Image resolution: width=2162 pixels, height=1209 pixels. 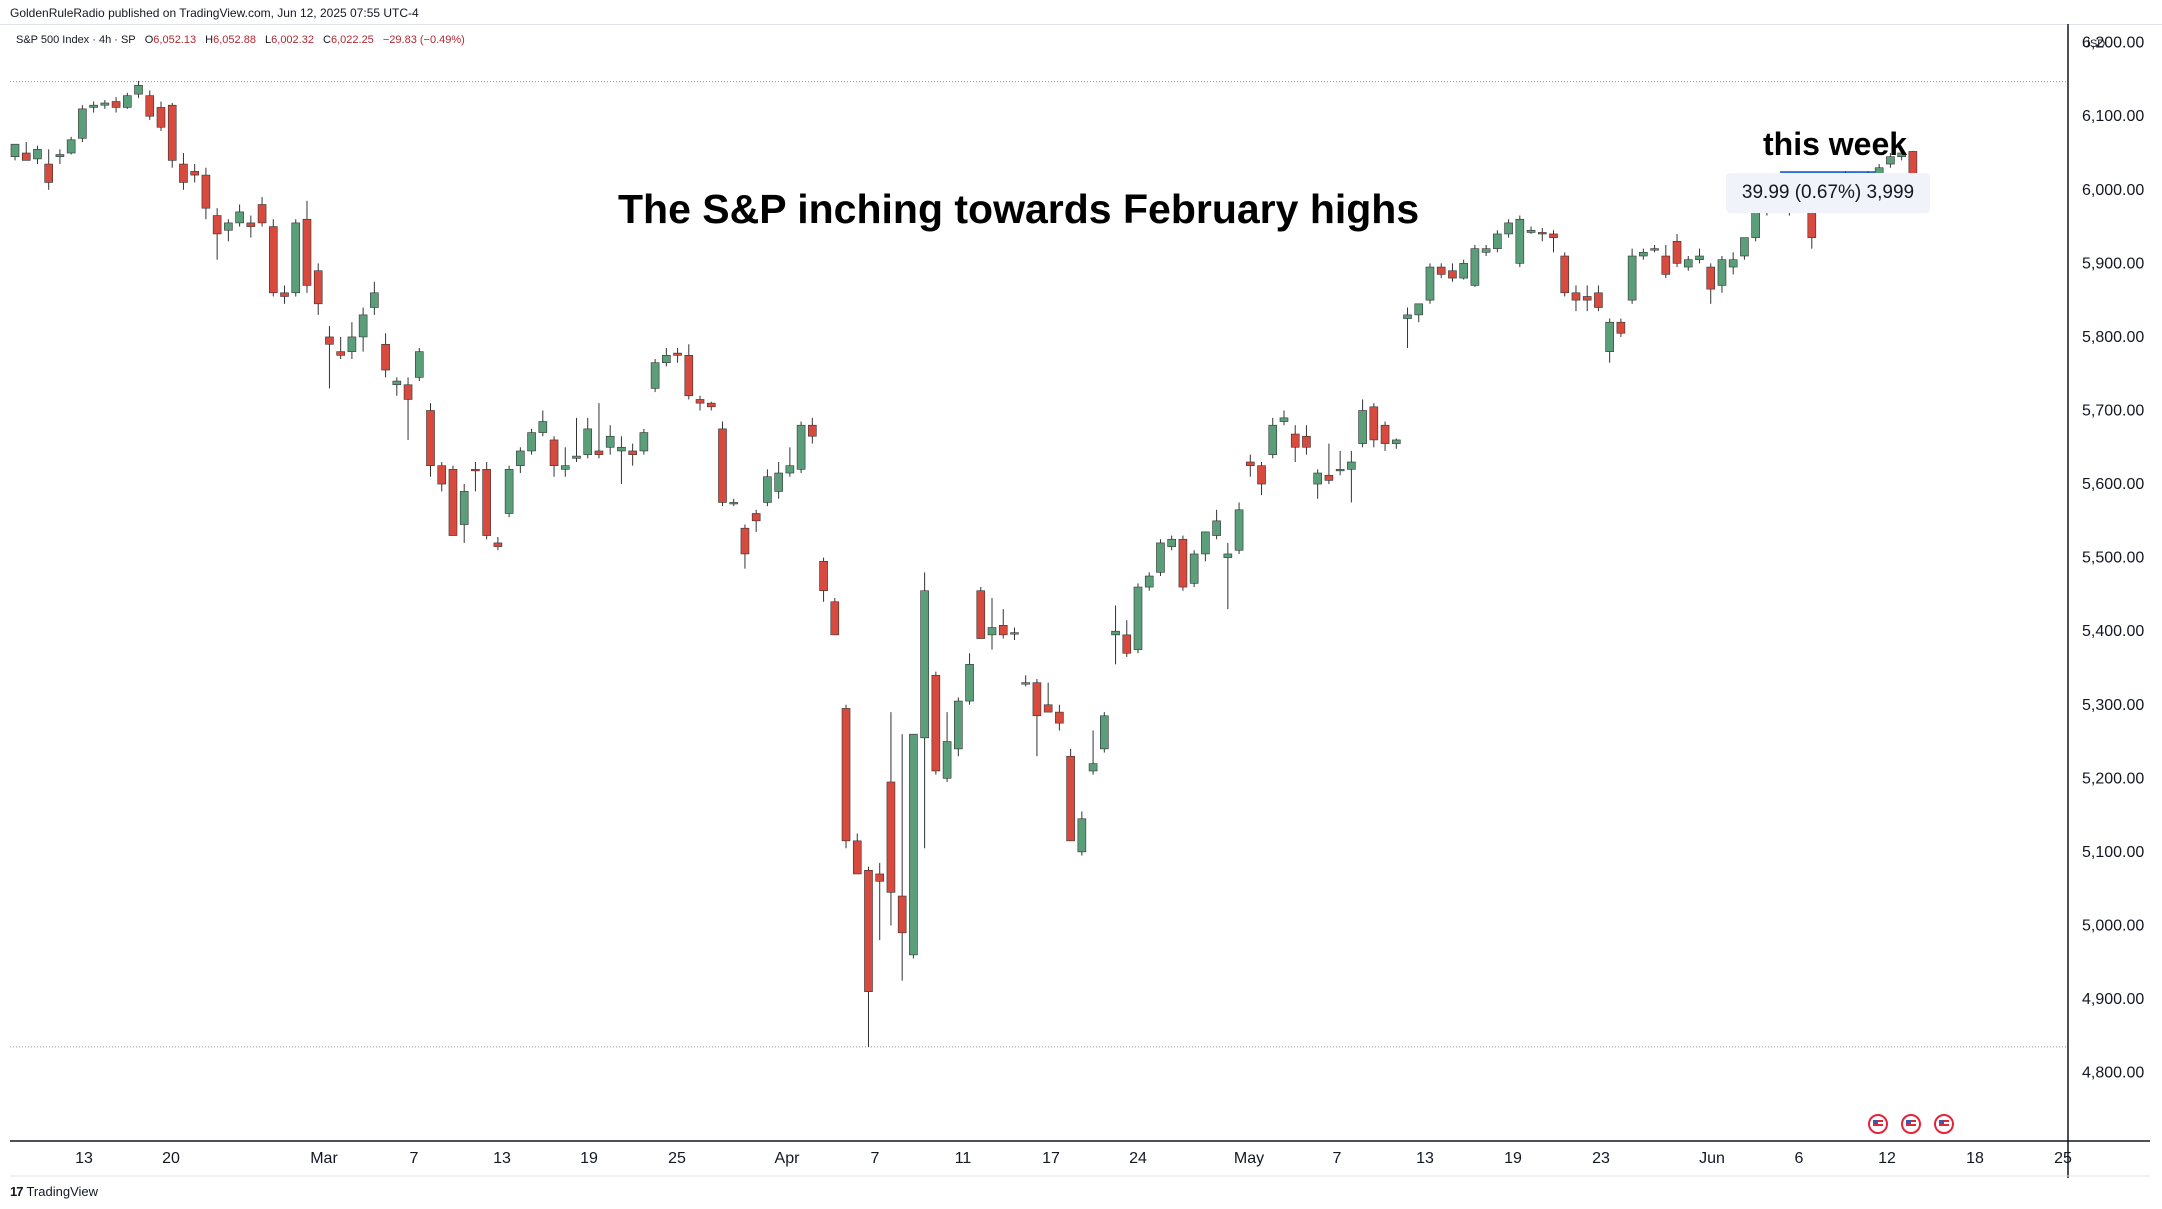 What do you see at coordinates (1887, 1158) in the screenshot?
I see `time-tick-label: 12` at bounding box center [1887, 1158].